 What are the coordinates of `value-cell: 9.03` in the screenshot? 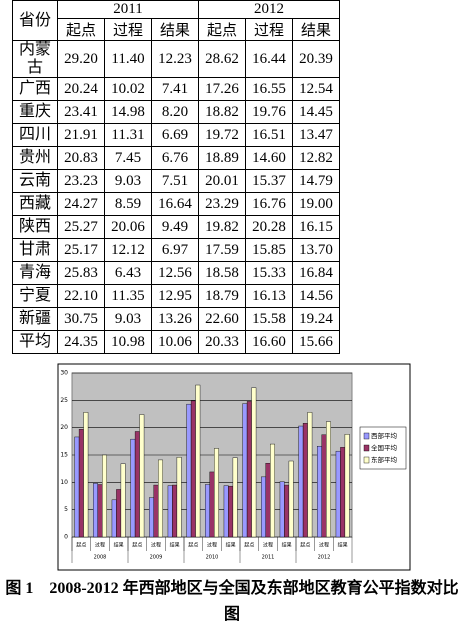 It's located at (128, 181).